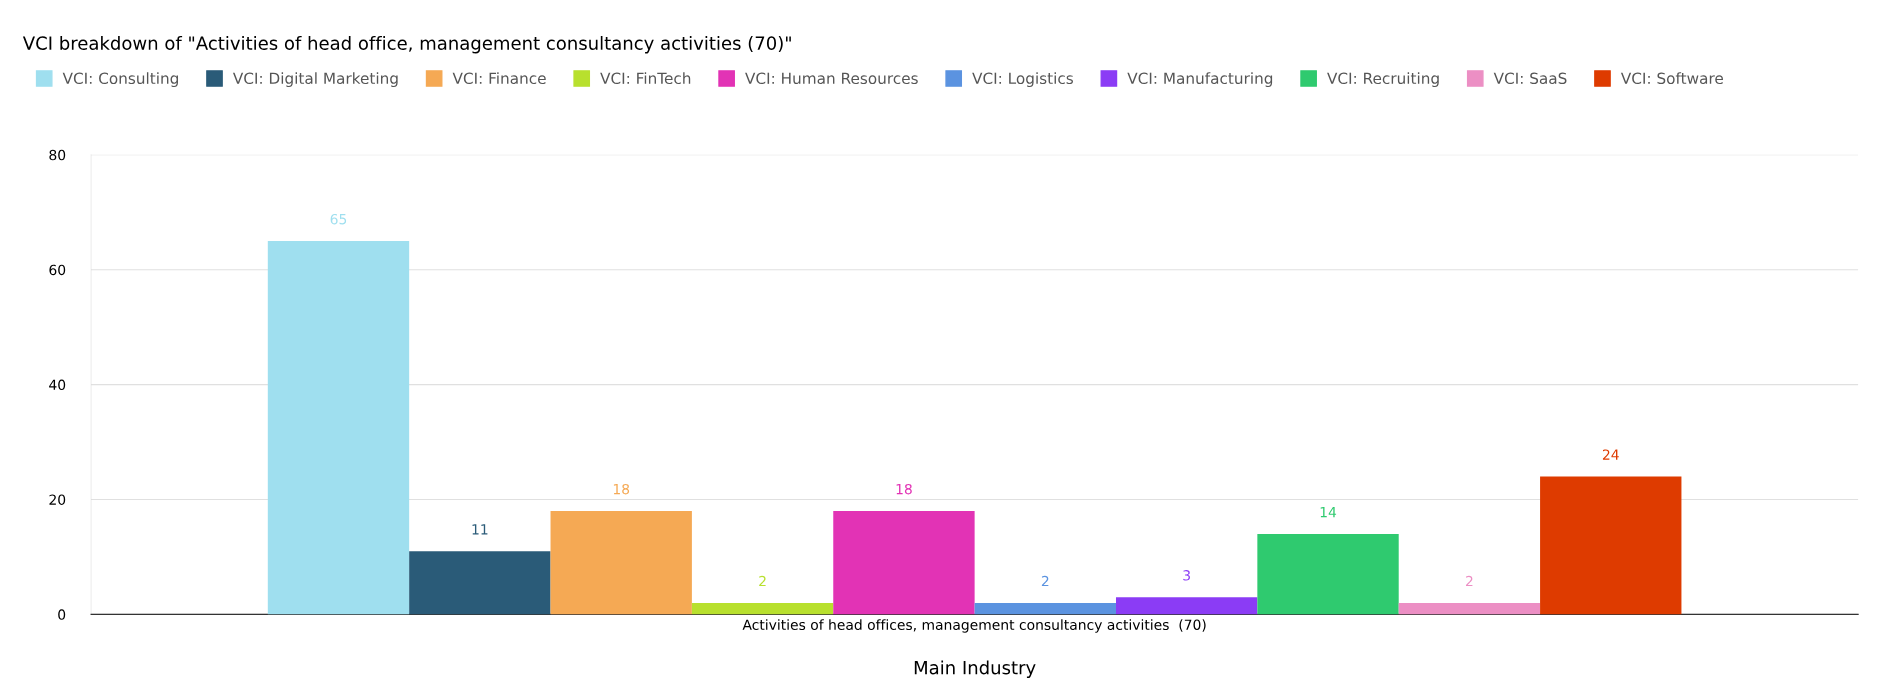 This screenshot has width=1898, height=688. What do you see at coordinates (338, 219) in the screenshot?
I see `data-label: 65` at bounding box center [338, 219].